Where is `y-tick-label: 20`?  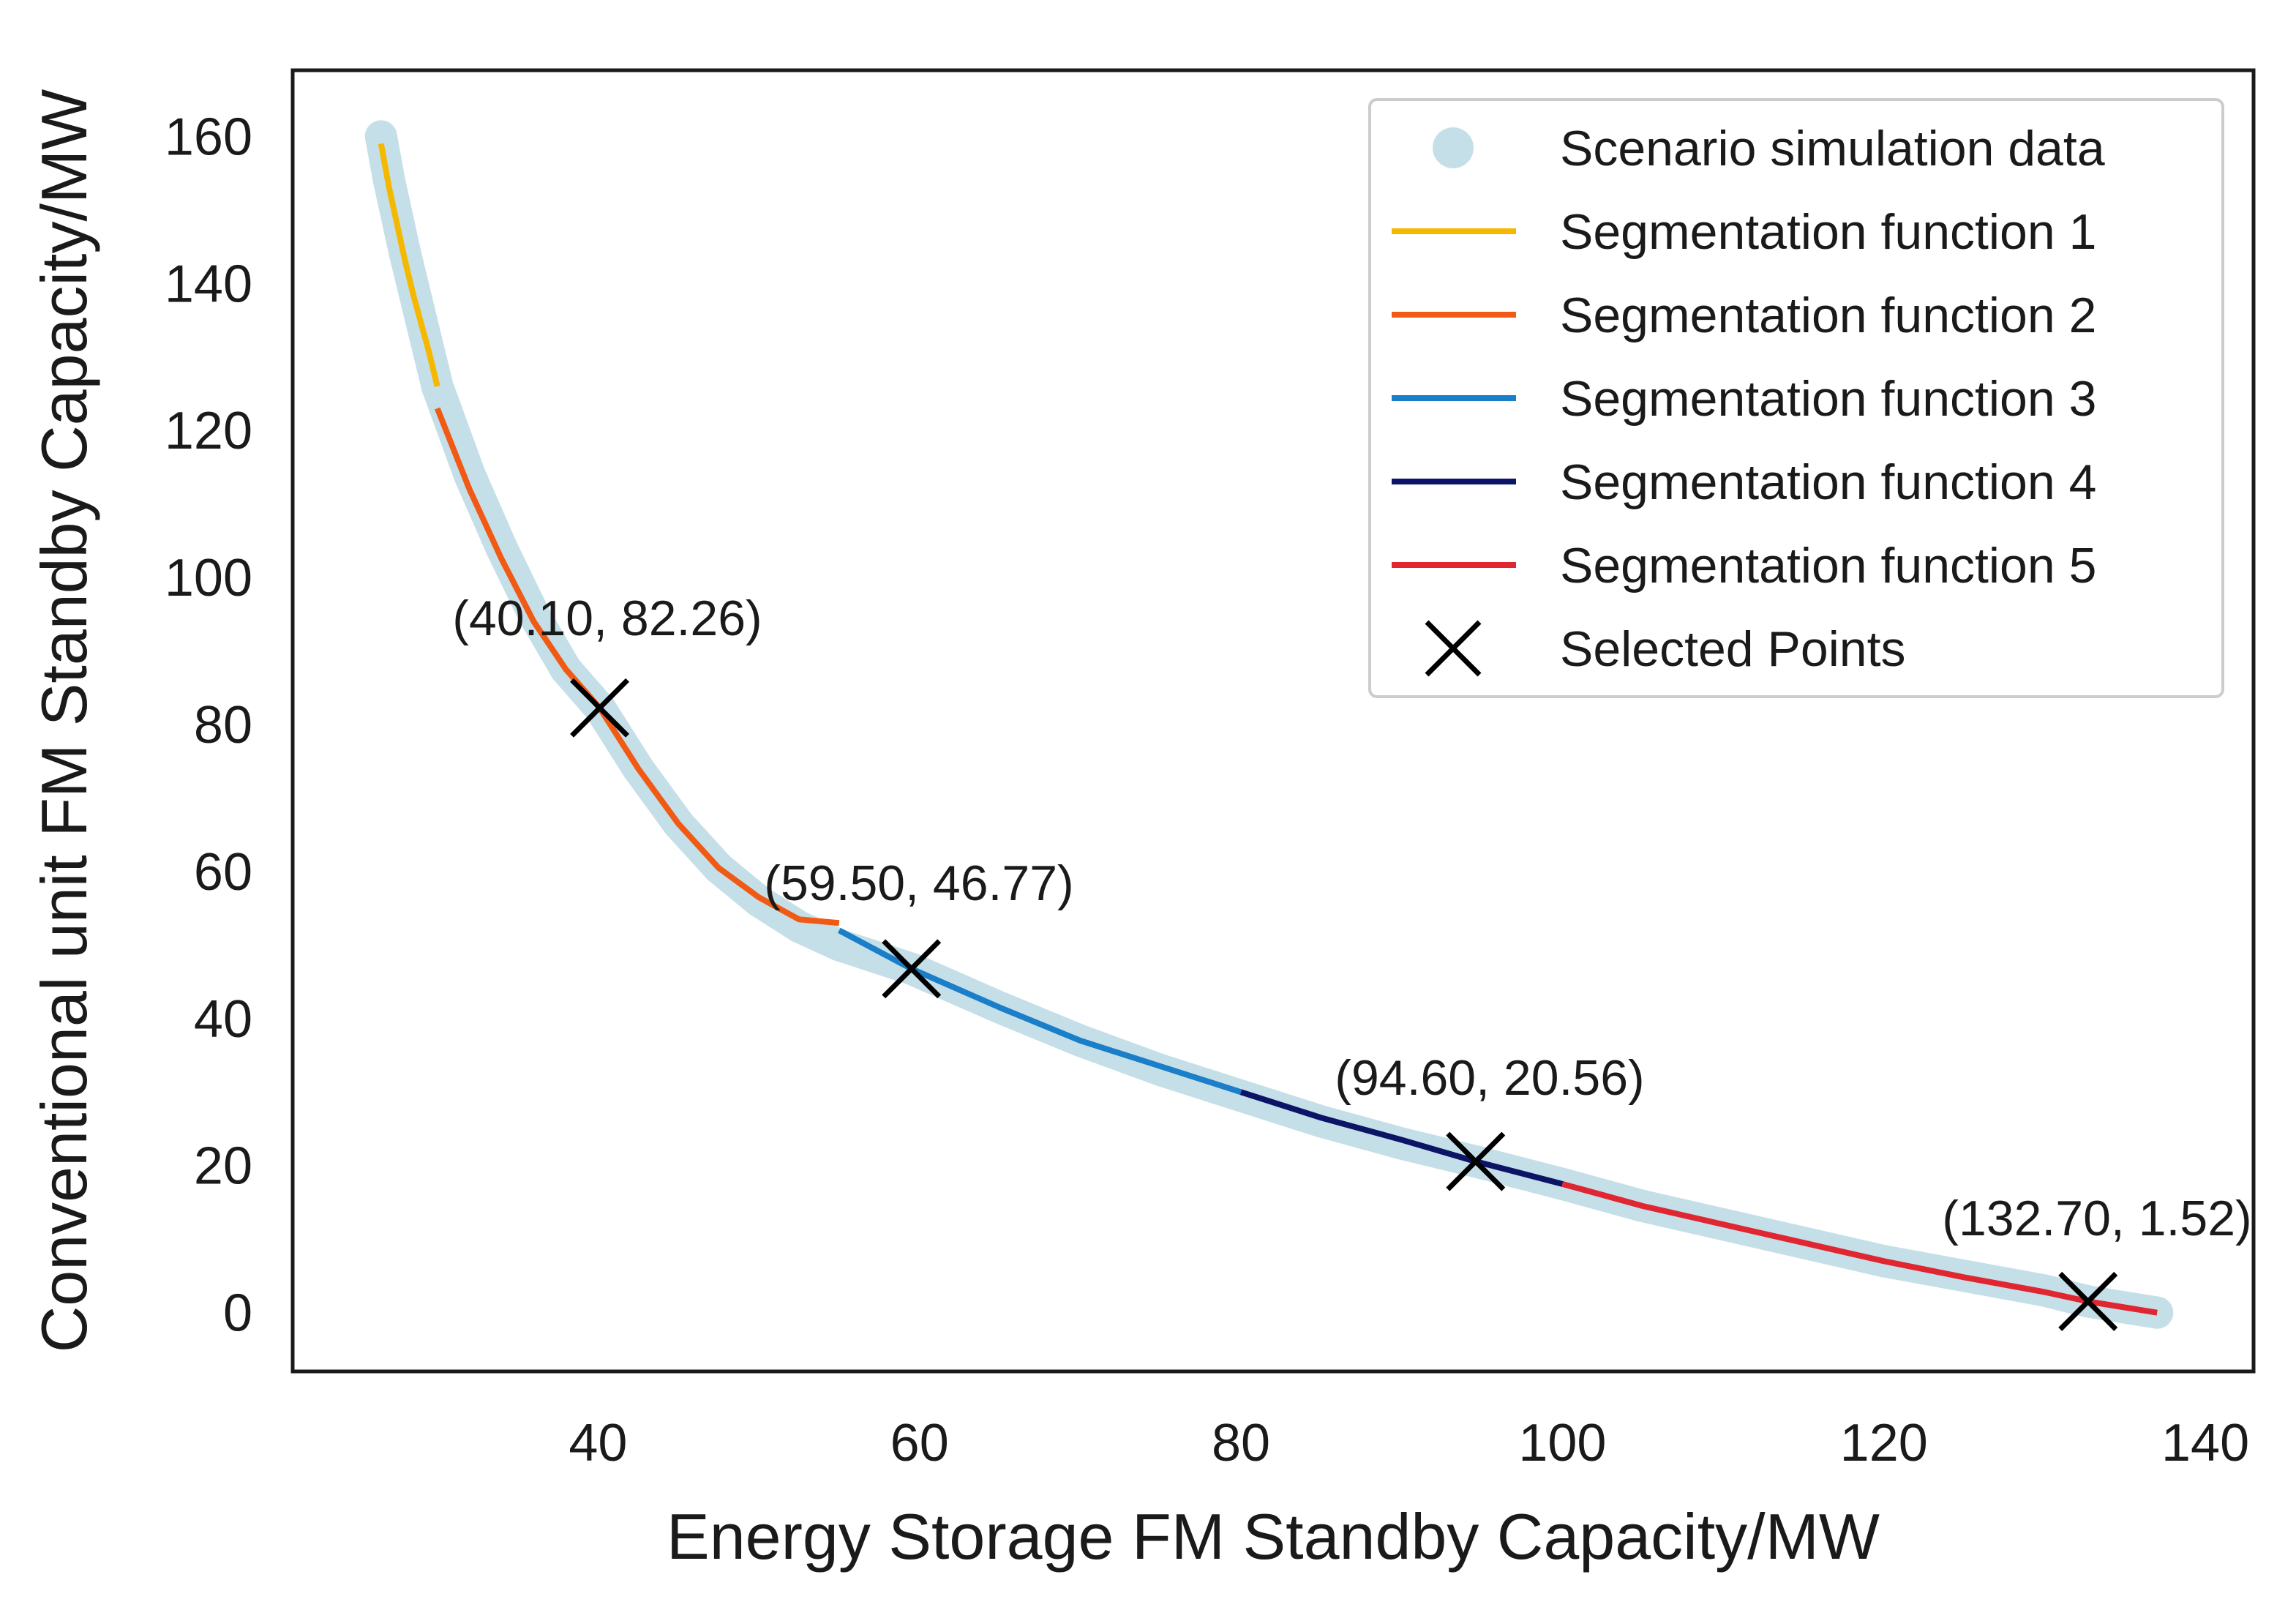
y-tick-label: 20 is located at coordinates (223, 1166).